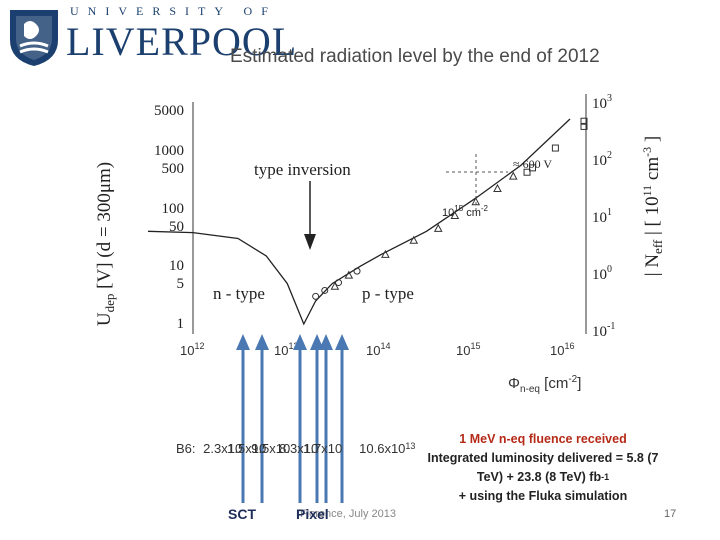 This screenshot has width=720, height=540. I want to click on x-tick-label: 1015, so click(468, 349).